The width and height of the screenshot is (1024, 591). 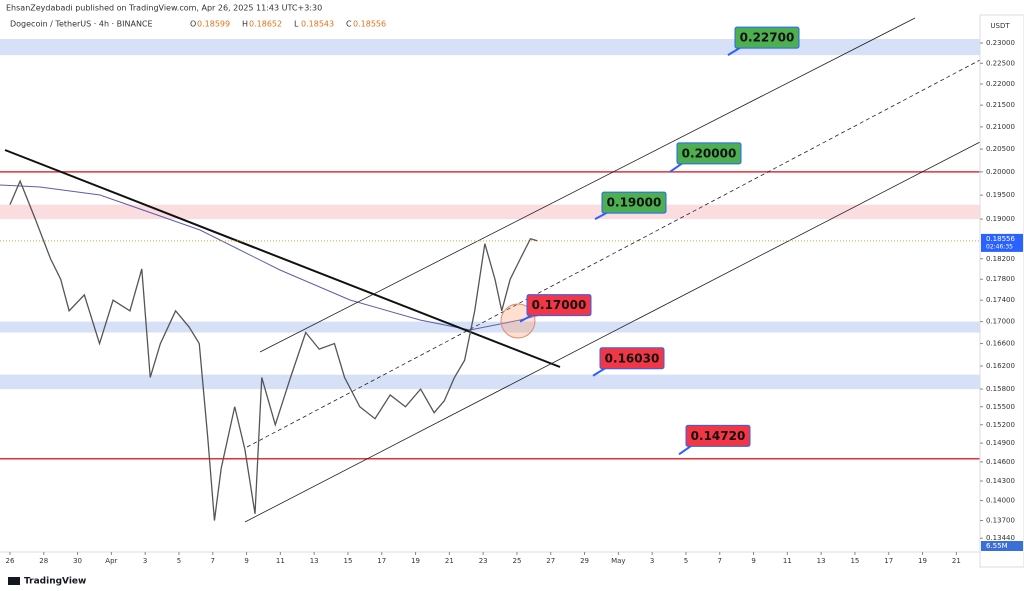 What do you see at coordinates (193, 24) in the screenshot?
I see `ohlc-label: O` at bounding box center [193, 24].